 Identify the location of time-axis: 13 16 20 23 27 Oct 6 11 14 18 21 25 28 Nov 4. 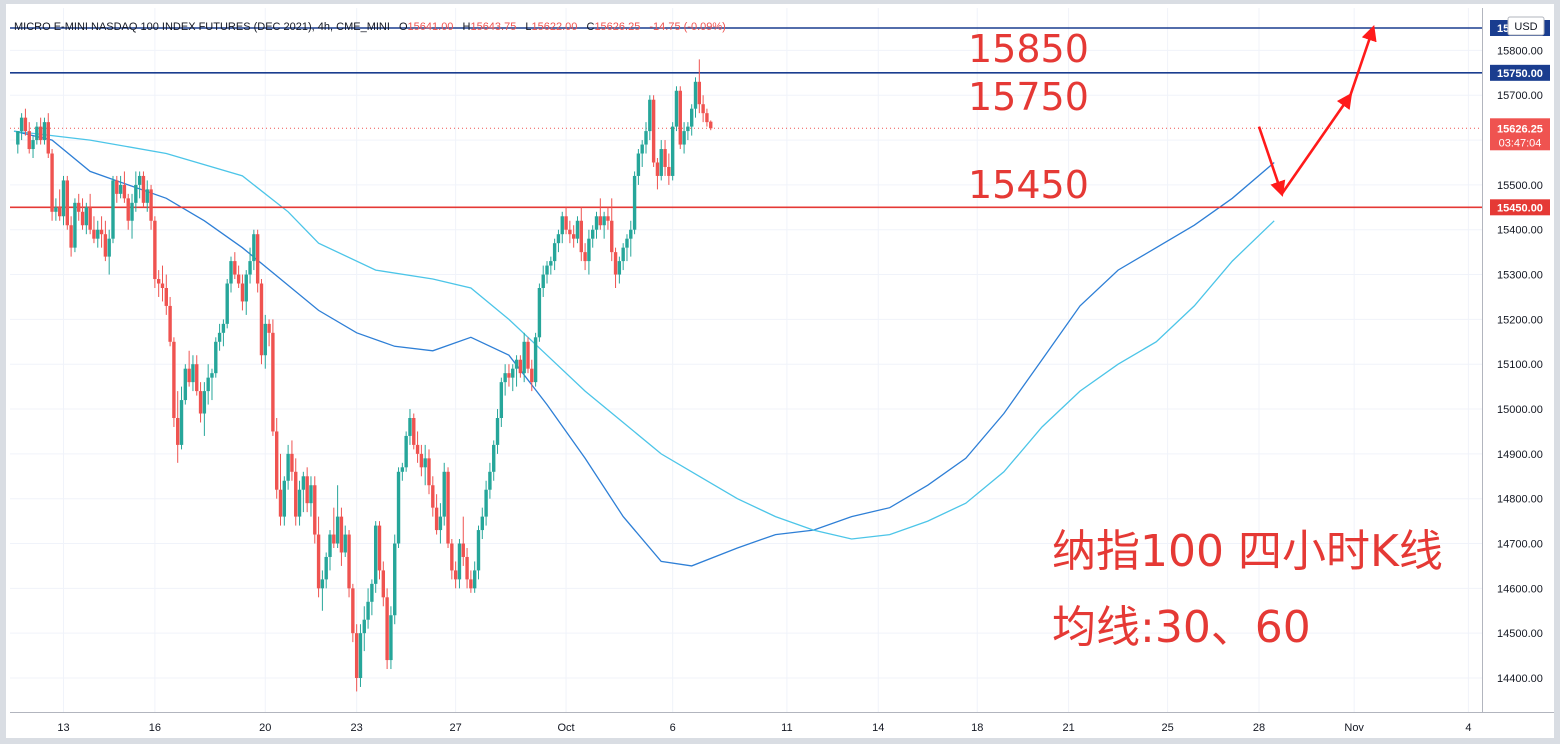
(764, 728).